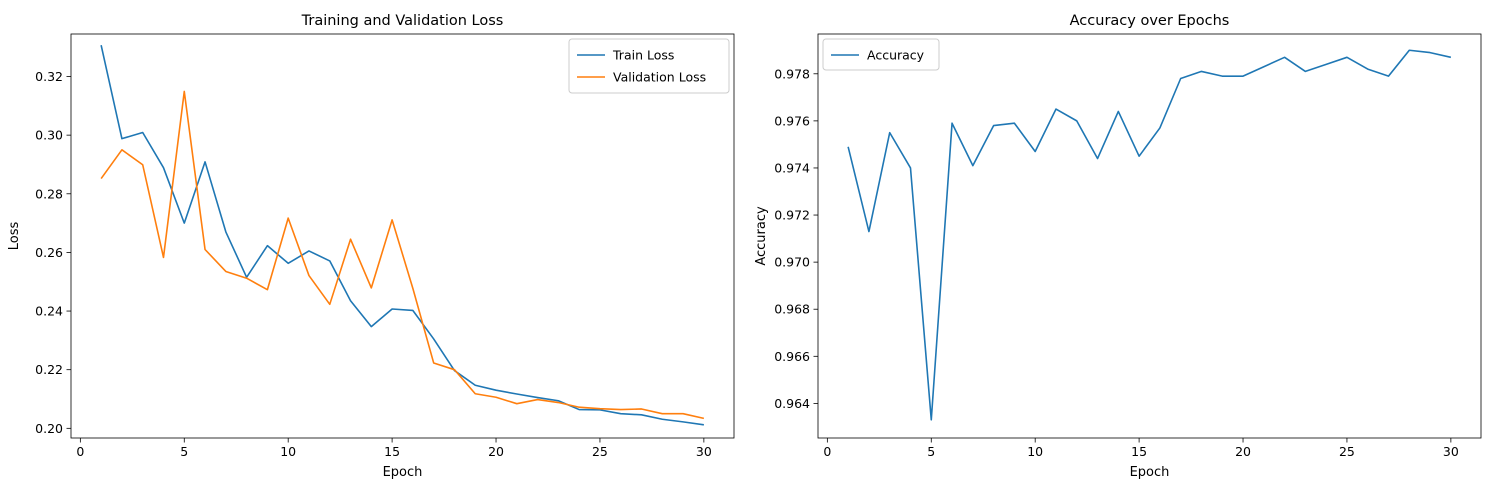  What do you see at coordinates (792, 167) in the screenshot?
I see `y-tick-label: 0.974` at bounding box center [792, 167].